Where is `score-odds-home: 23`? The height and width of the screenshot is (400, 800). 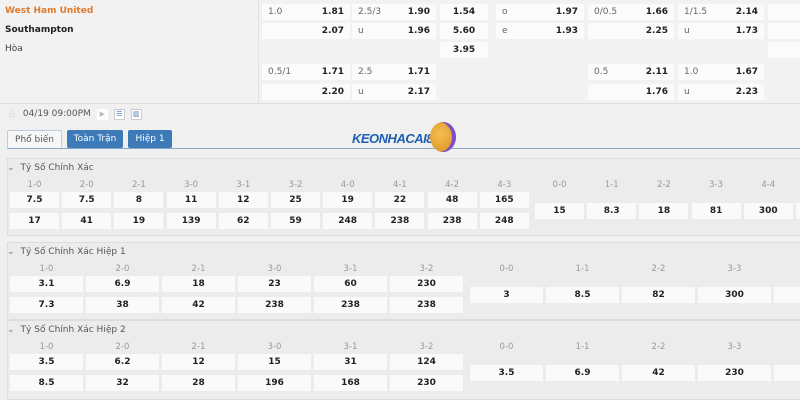 score-odds-home: 23 is located at coordinates (274, 284).